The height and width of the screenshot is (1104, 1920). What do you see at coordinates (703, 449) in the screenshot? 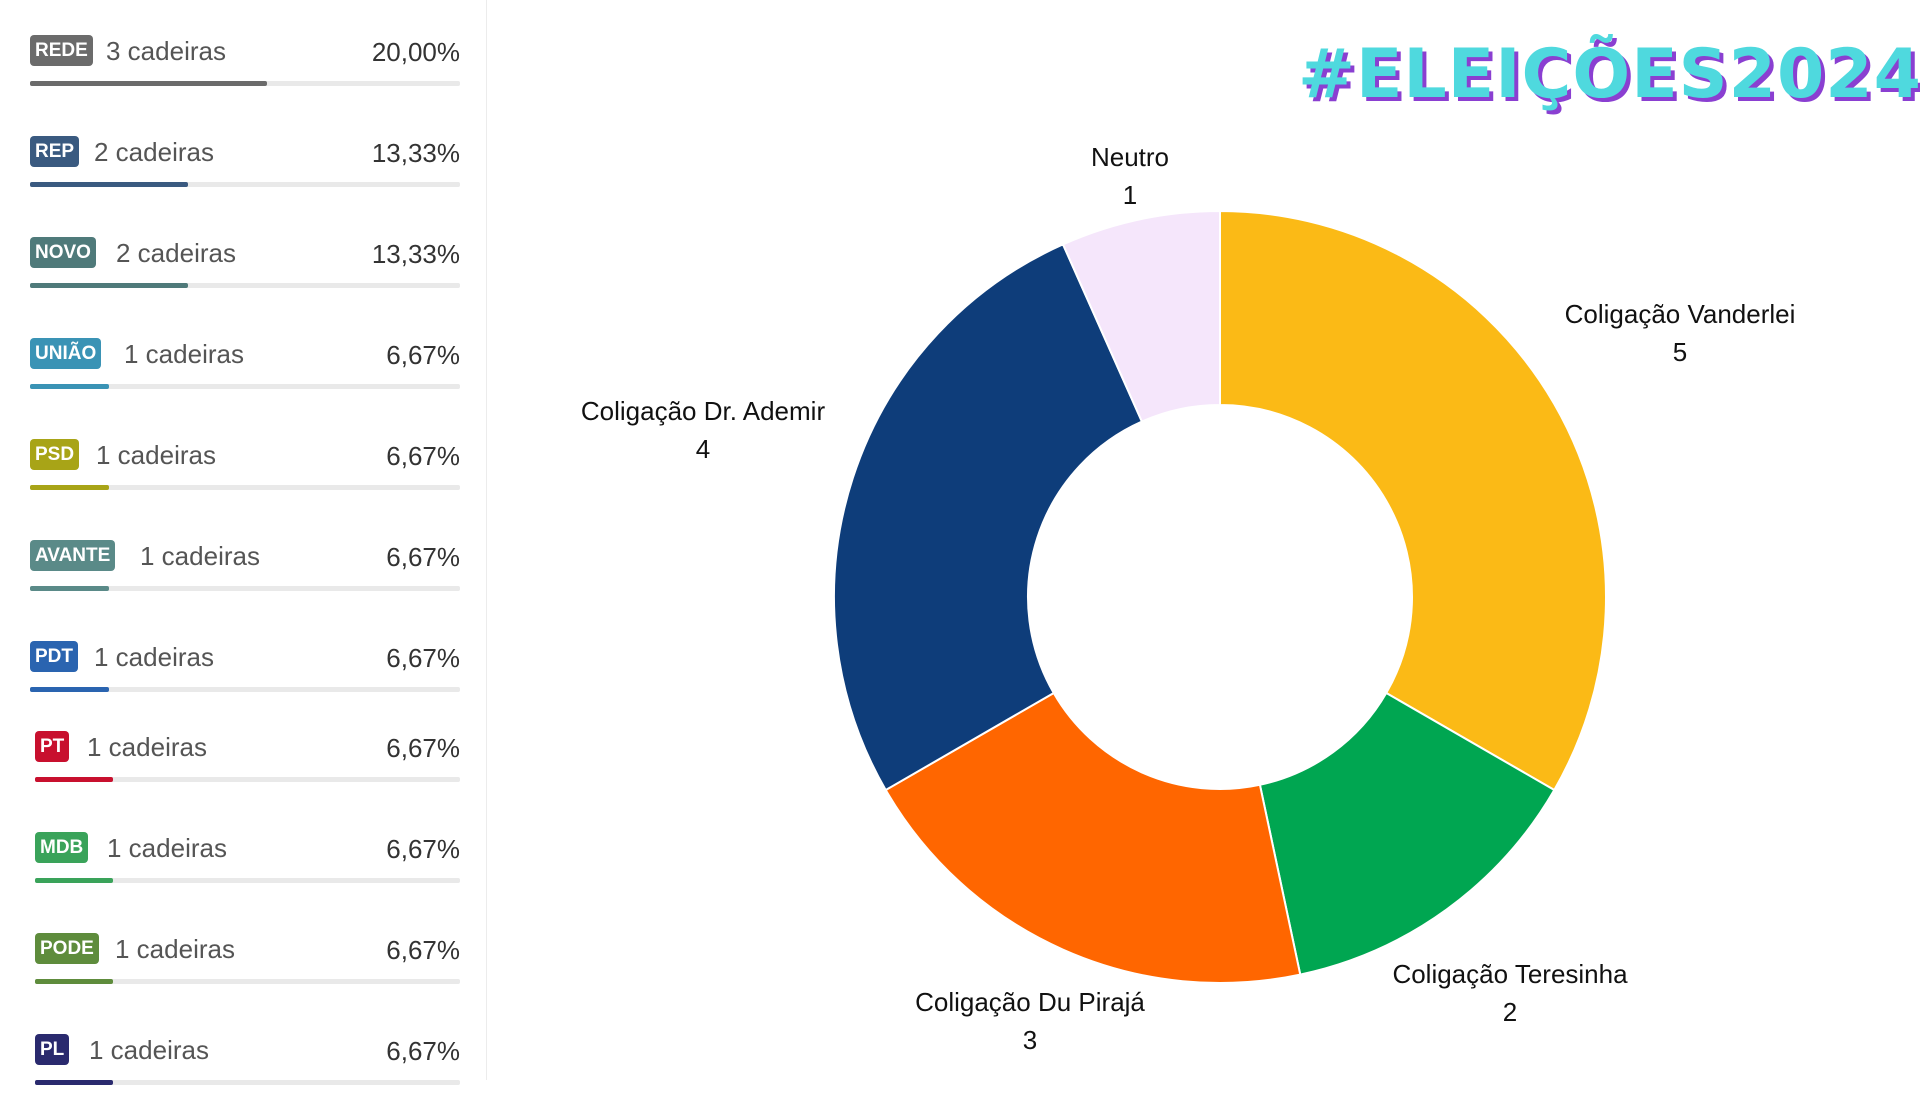
I see `slice-value: 4` at bounding box center [703, 449].